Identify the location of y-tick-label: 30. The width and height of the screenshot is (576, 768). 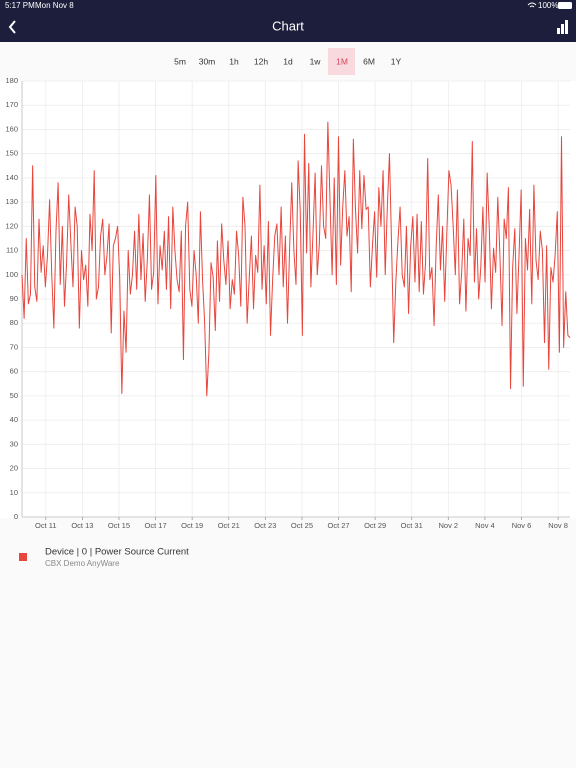
(14, 443).